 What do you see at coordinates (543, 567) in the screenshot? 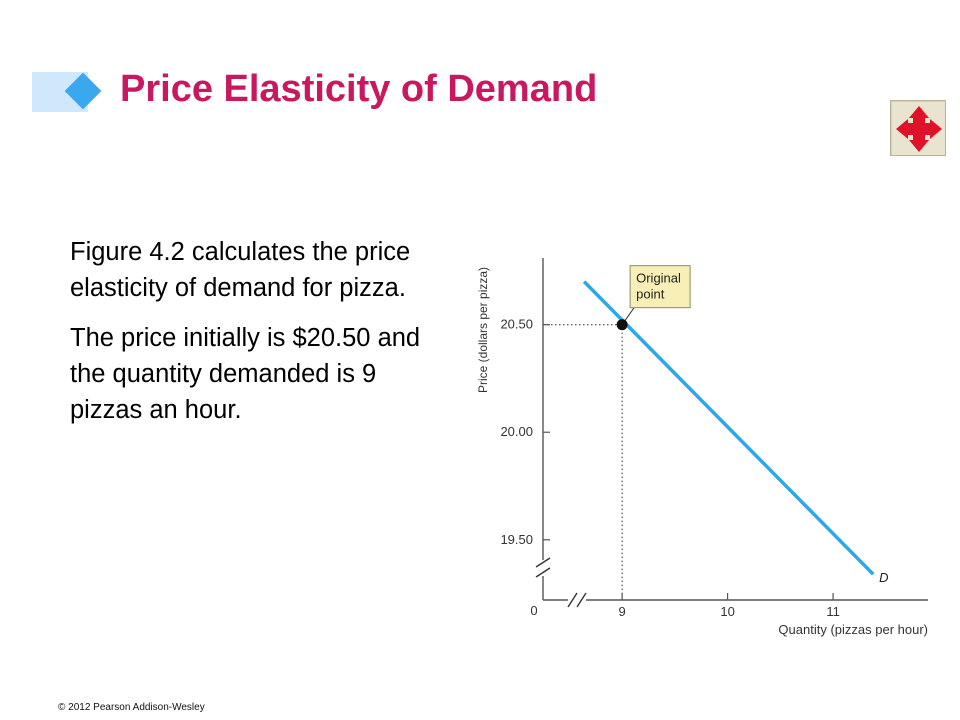
I see `y-axis-break` at bounding box center [543, 567].